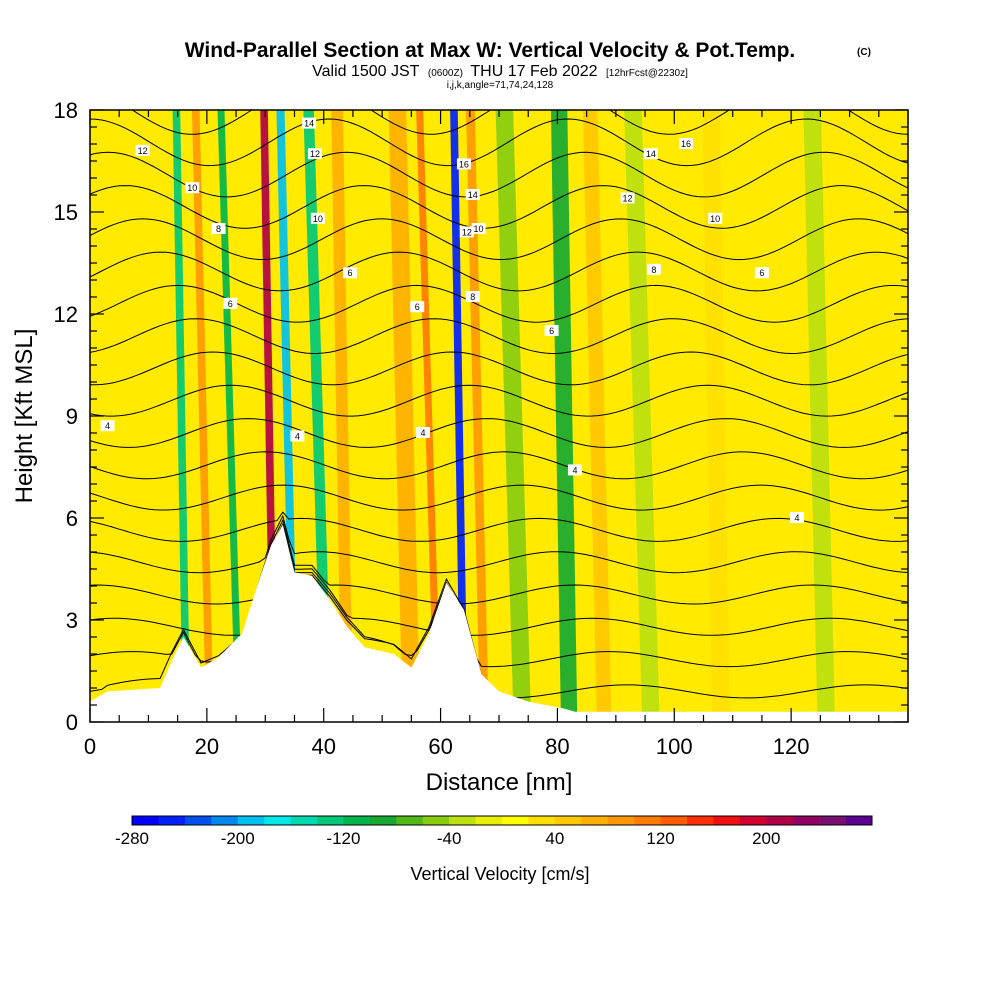  Describe the element at coordinates (554, 838) in the screenshot. I see `colorbar-tick-label: 40` at that location.